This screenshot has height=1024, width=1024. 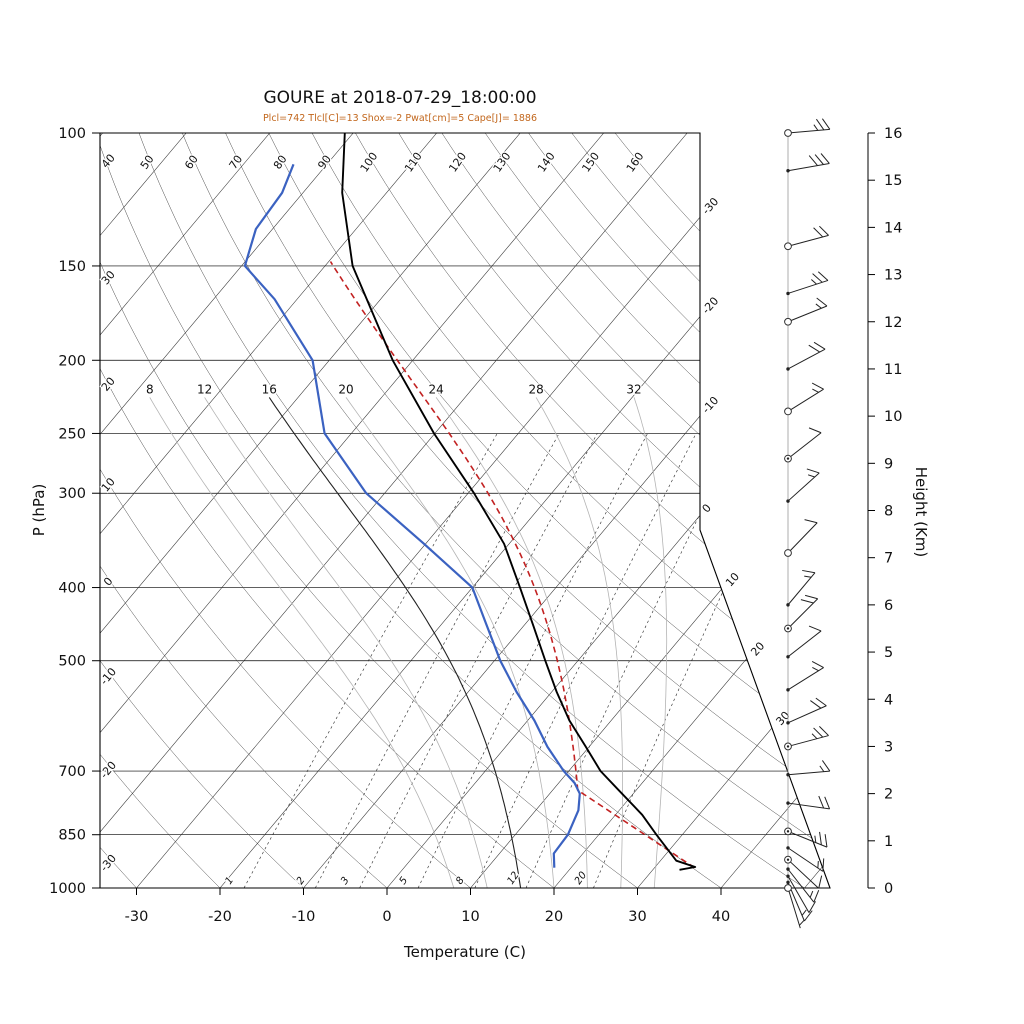 I want to click on dry-adiabat-label: 140, so click(x=546, y=162).